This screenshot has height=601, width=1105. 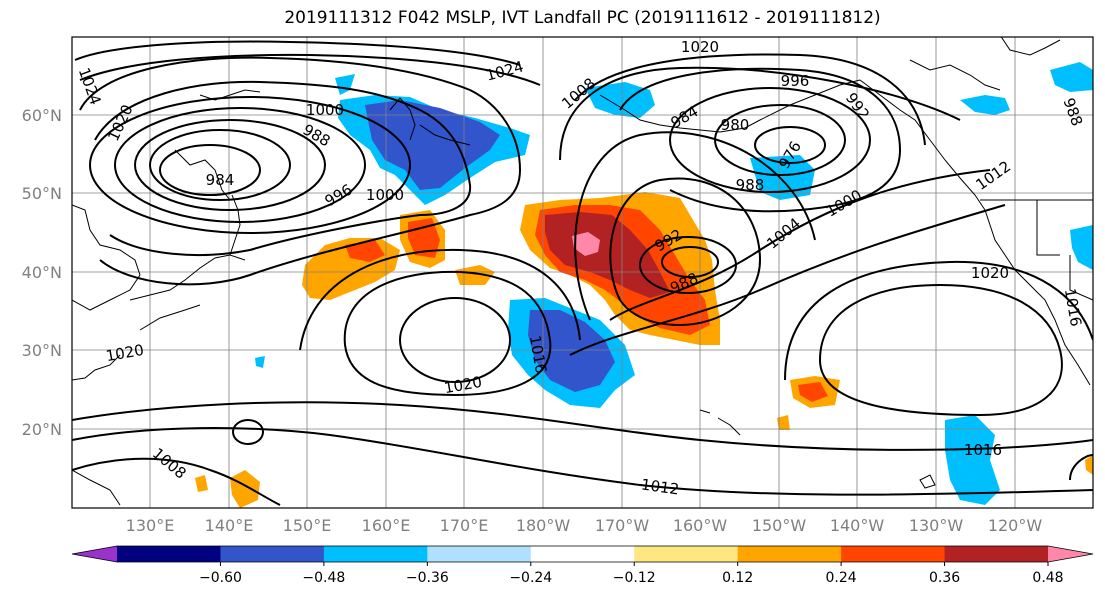 What do you see at coordinates (735, 125) in the screenshot?
I see `contour-label: 980` at bounding box center [735, 125].